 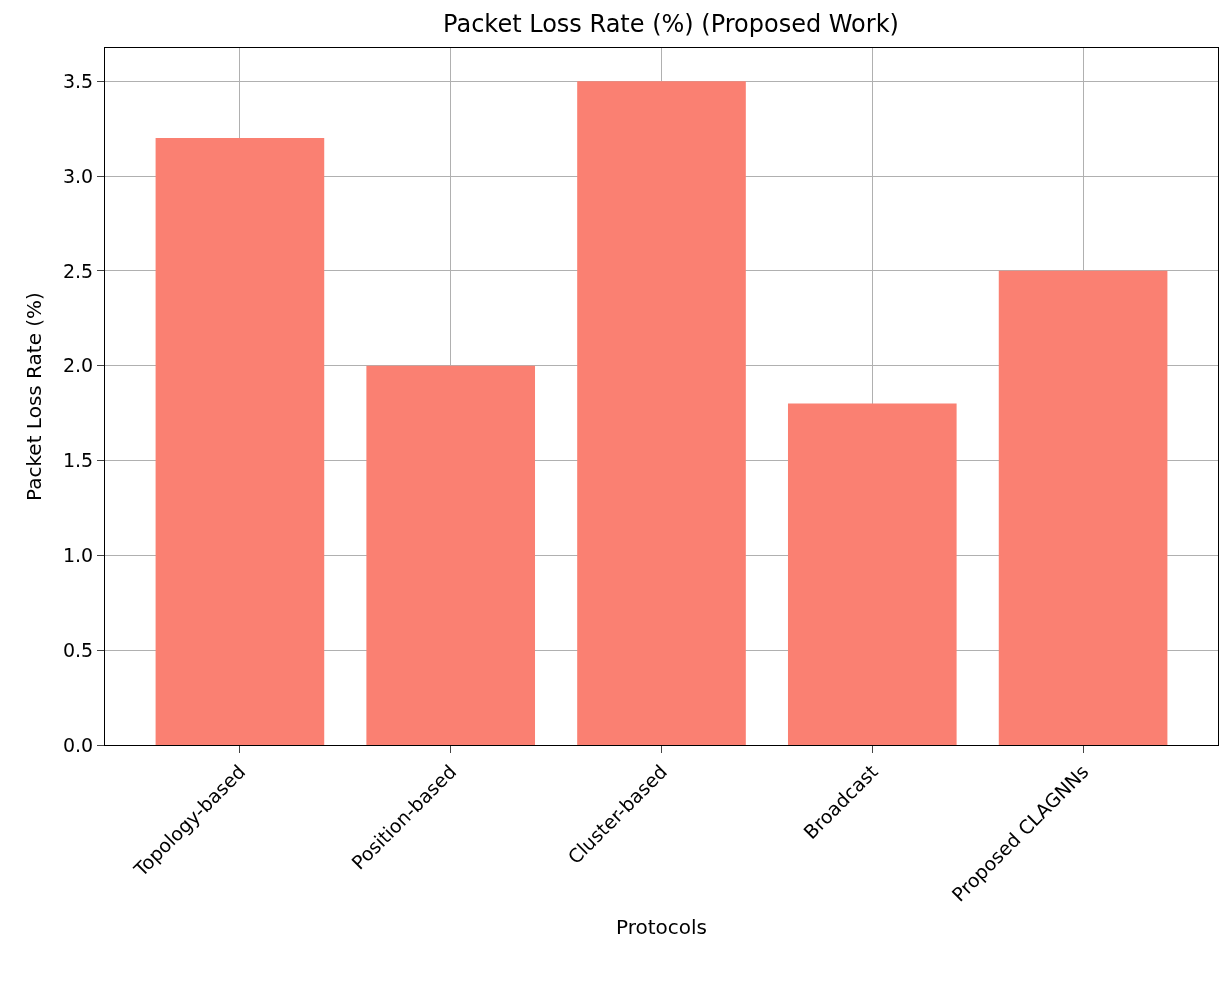 What do you see at coordinates (78, 175) in the screenshot?
I see `y-tick-label: 3.0` at bounding box center [78, 175].